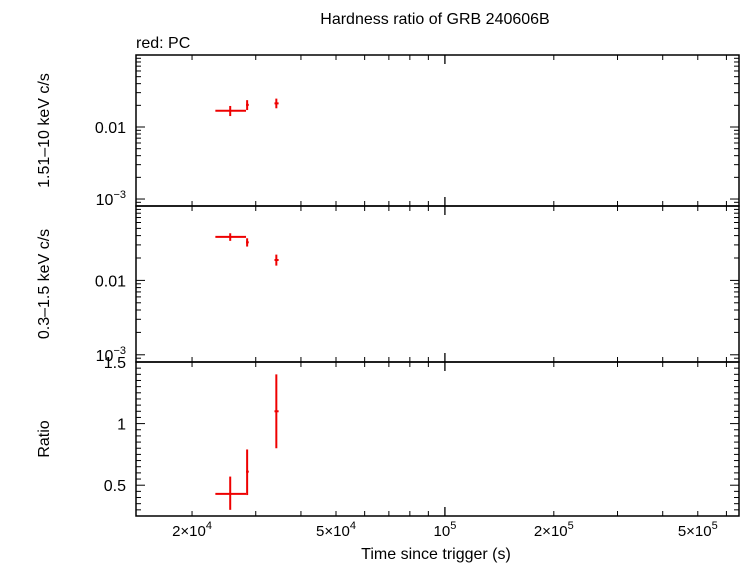 Image resolution: width=742 pixels, height=566 pixels. What do you see at coordinates (336, 530) in the screenshot?
I see `x-tick-label: 5×10⁴` at bounding box center [336, 530].